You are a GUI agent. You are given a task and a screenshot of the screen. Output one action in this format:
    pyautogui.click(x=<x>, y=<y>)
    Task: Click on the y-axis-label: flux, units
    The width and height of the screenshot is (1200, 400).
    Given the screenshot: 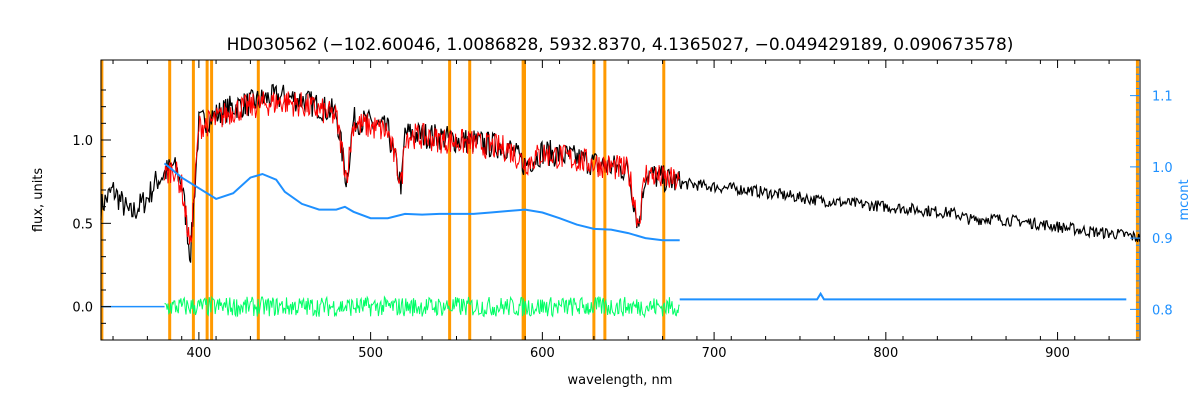 What is the action you would take?
    pyautogui.click(x=38, y=200)
    